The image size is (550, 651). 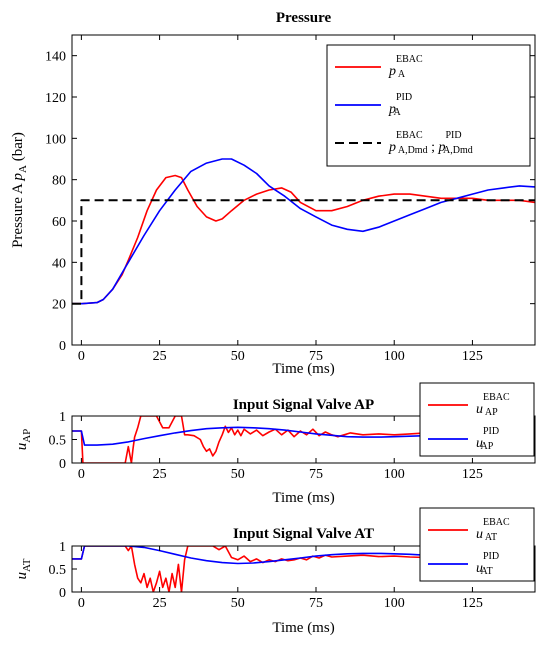 I want to click on y-axis-label: Pressure A pA (bar), so click(x=19, y=190).